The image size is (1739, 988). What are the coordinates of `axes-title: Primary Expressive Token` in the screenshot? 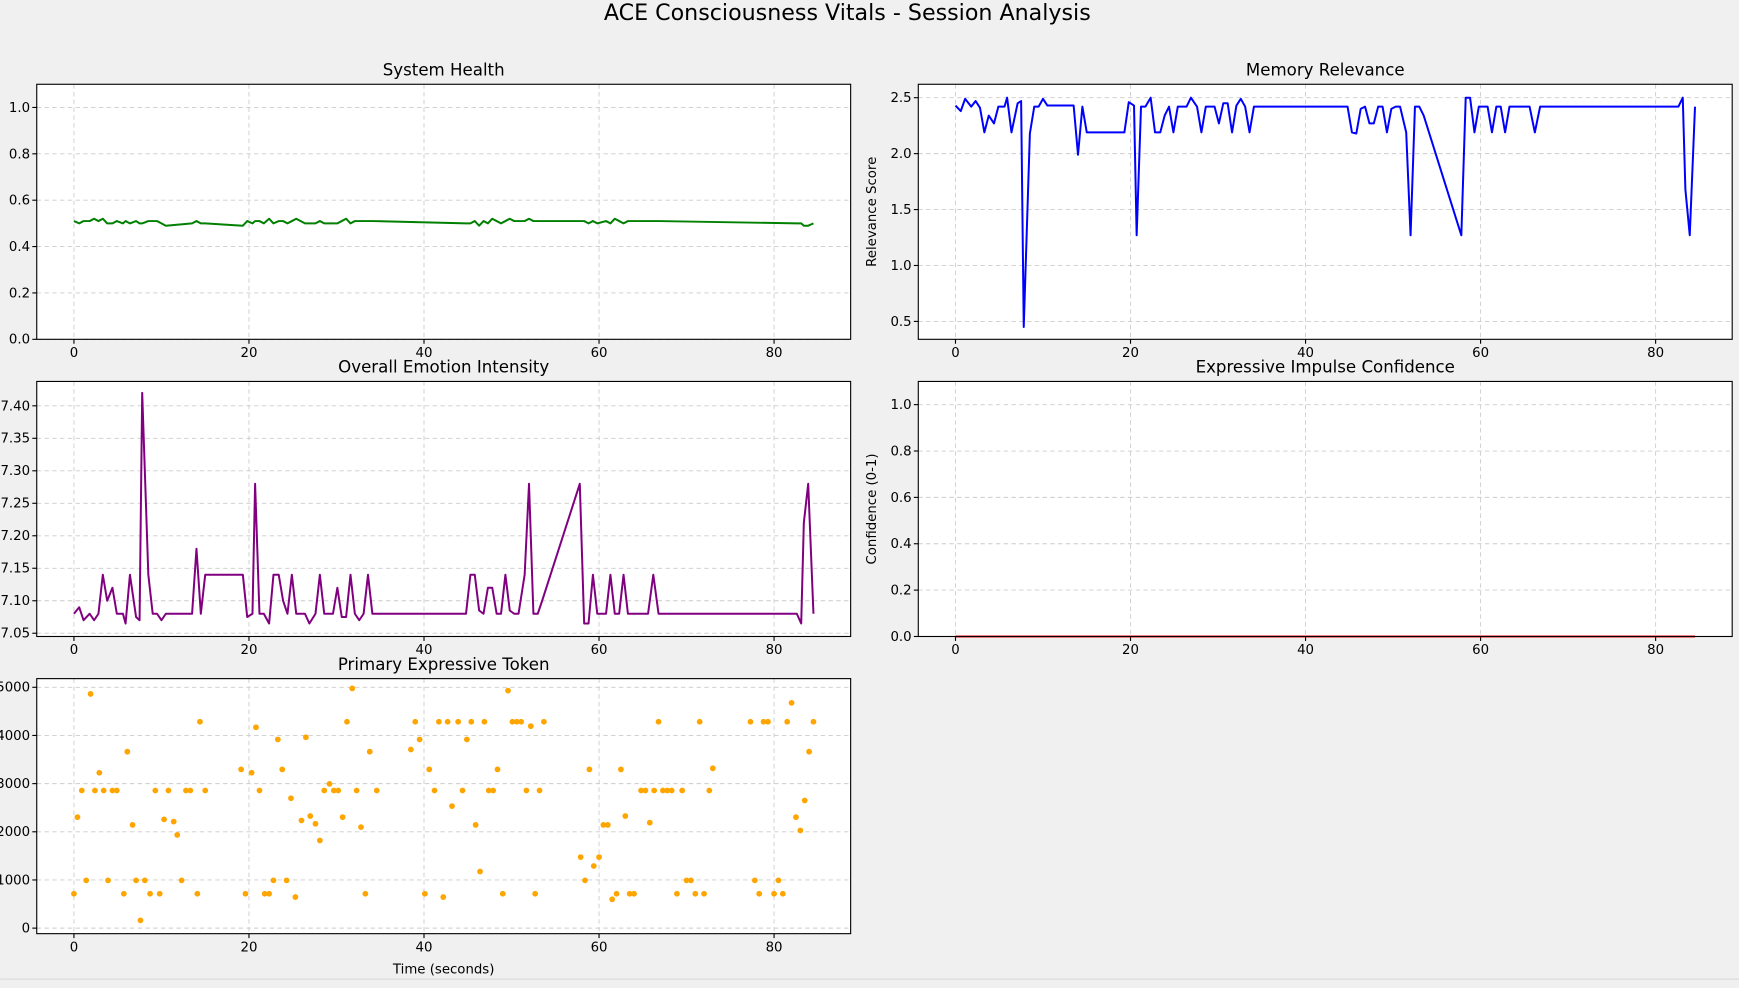 It's located at (444, 664).